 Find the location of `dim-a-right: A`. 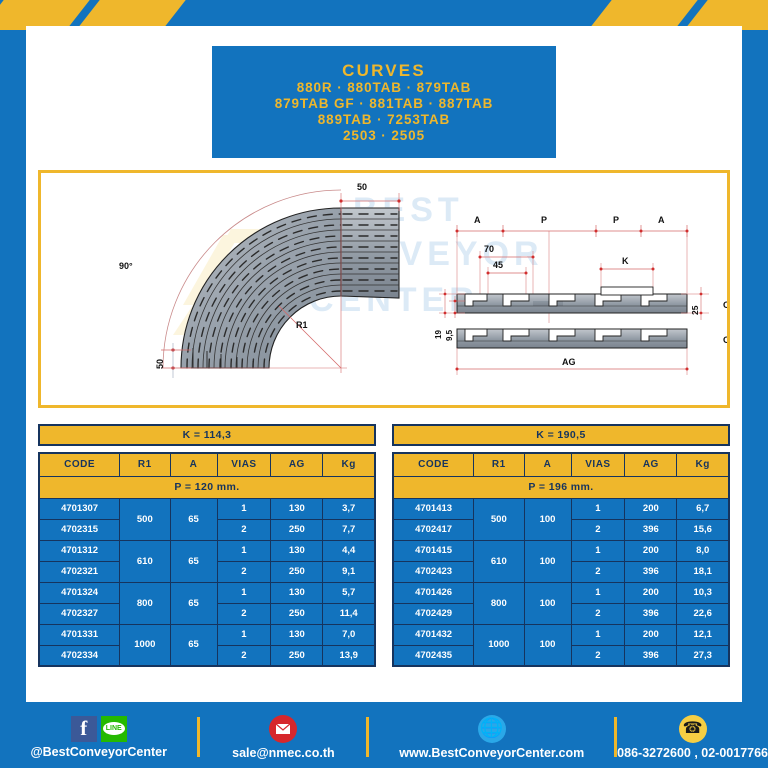

dim-a-right: A is located at coordinates (661, 220).